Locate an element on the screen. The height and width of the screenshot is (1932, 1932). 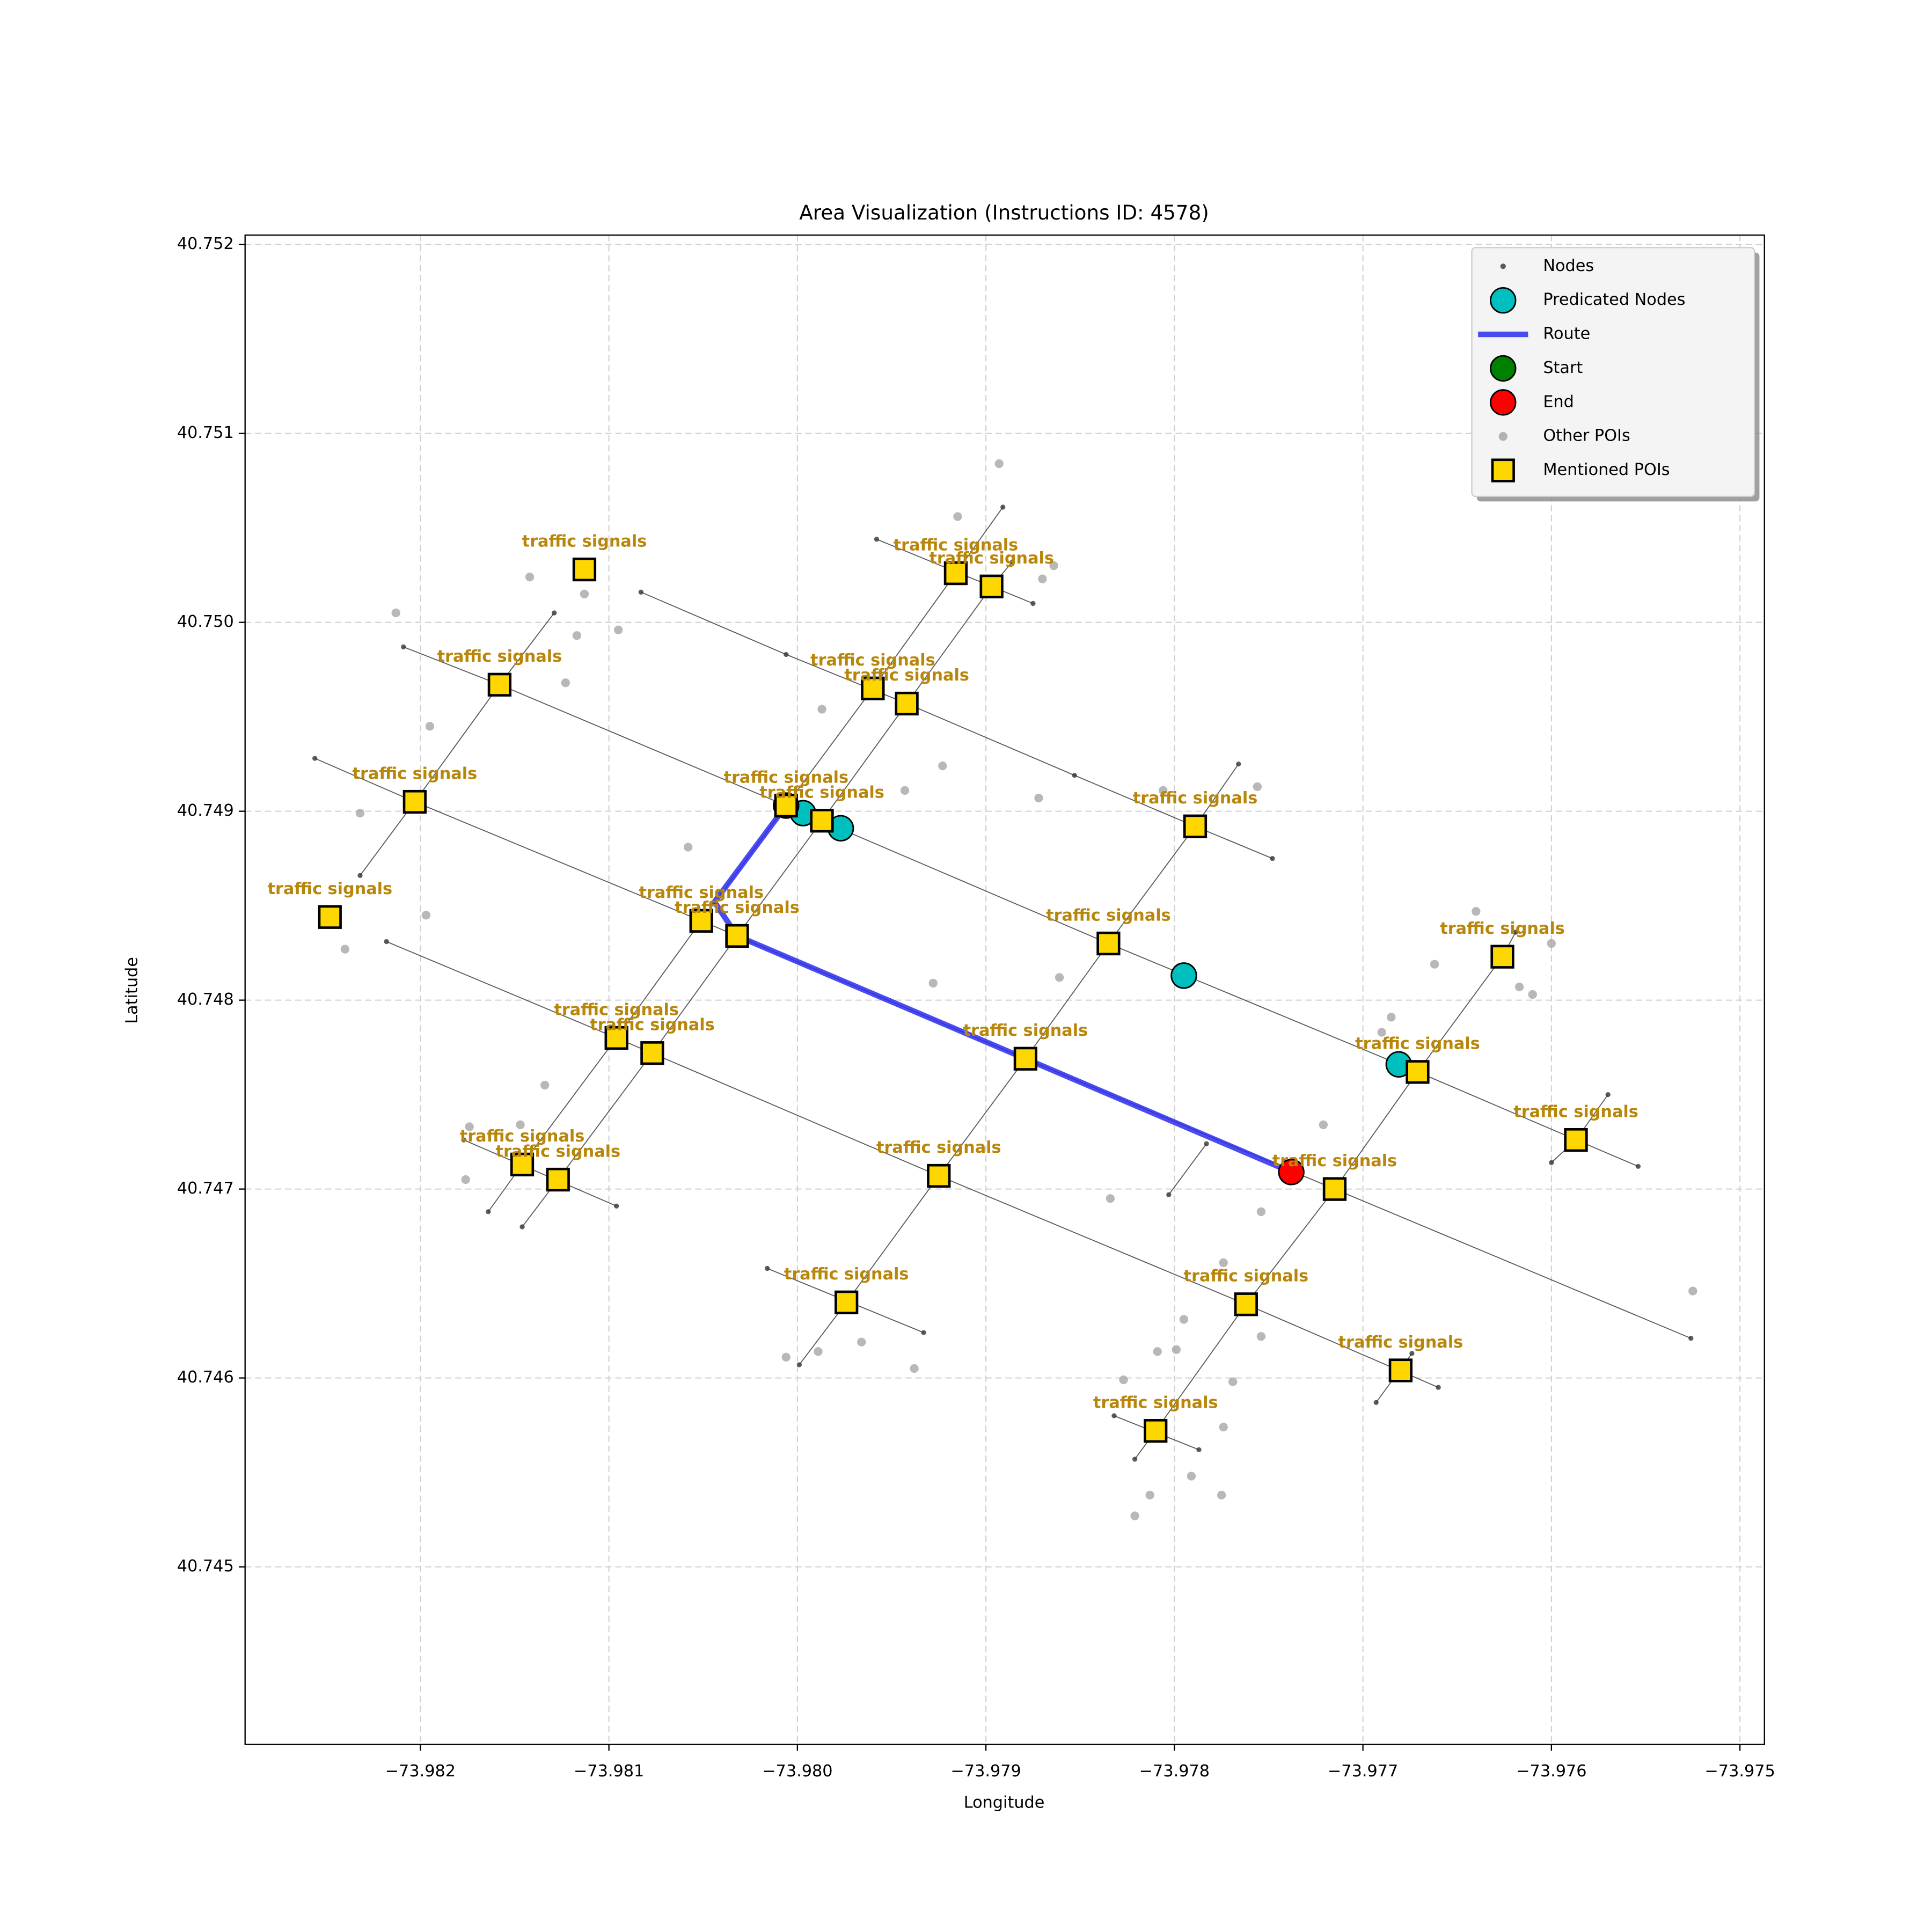
legend-label: Nodes is located at coordinates (1568, 266).